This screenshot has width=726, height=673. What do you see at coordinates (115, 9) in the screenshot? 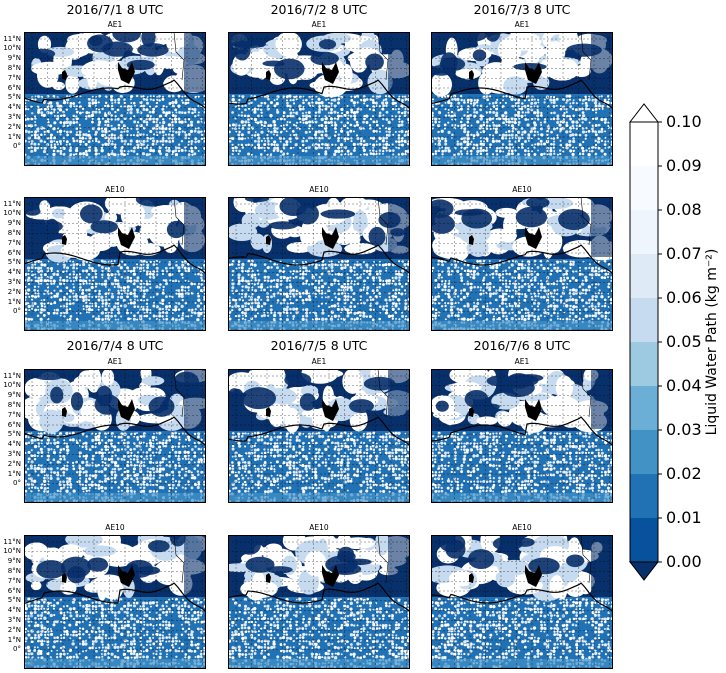
I see `date-title: 2016/7/1 8 UTC` at bounding box center [115, 9].